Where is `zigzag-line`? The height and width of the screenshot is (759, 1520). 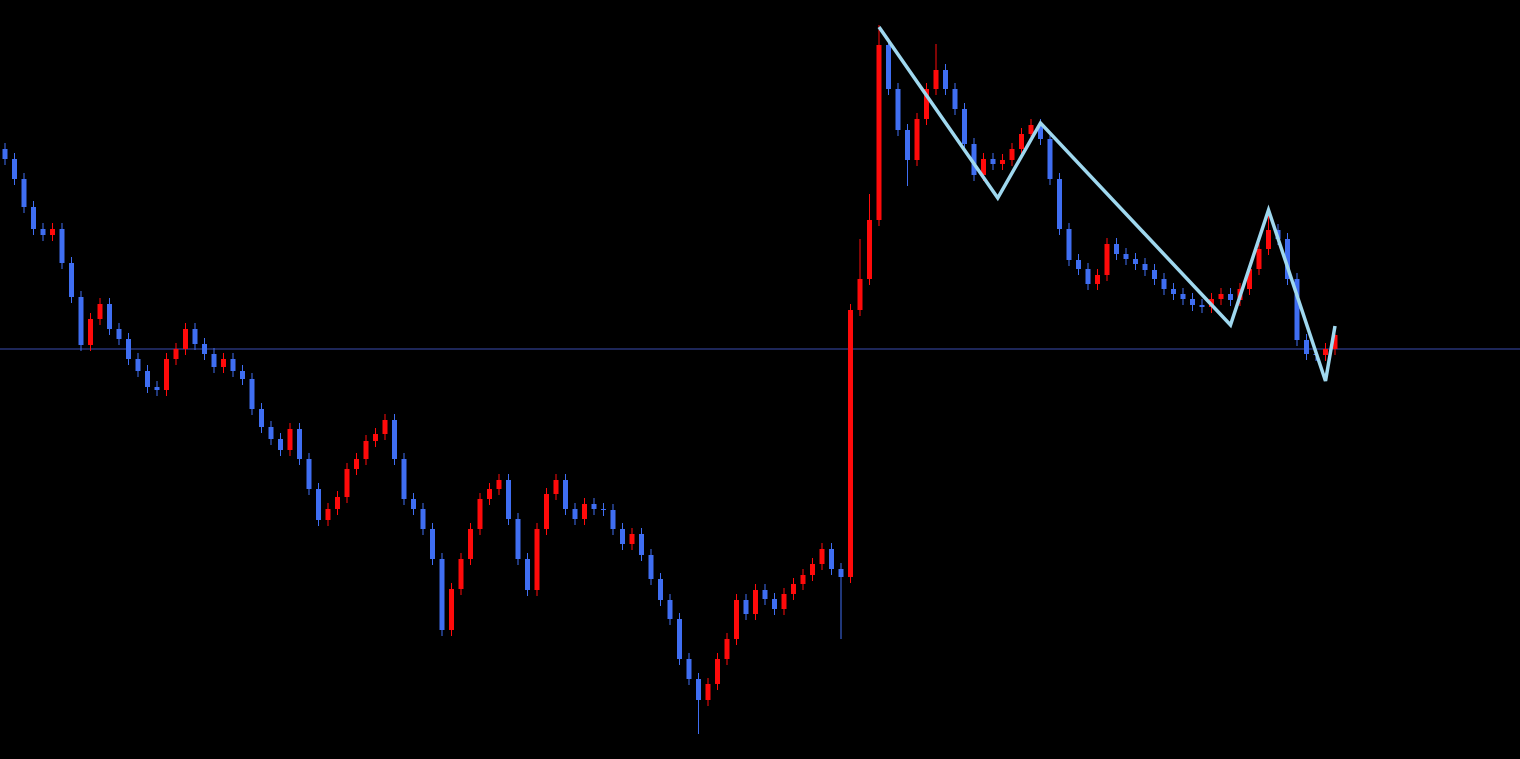
zigzag-line is located at coordinates (1107, 204).